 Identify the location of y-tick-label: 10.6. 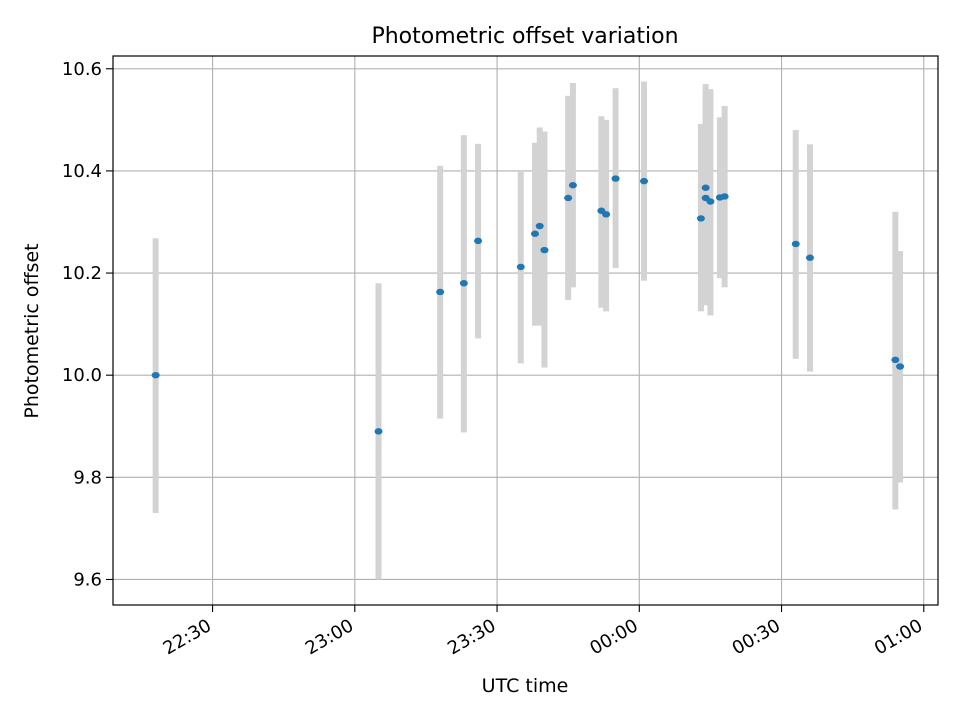
(82, 69).